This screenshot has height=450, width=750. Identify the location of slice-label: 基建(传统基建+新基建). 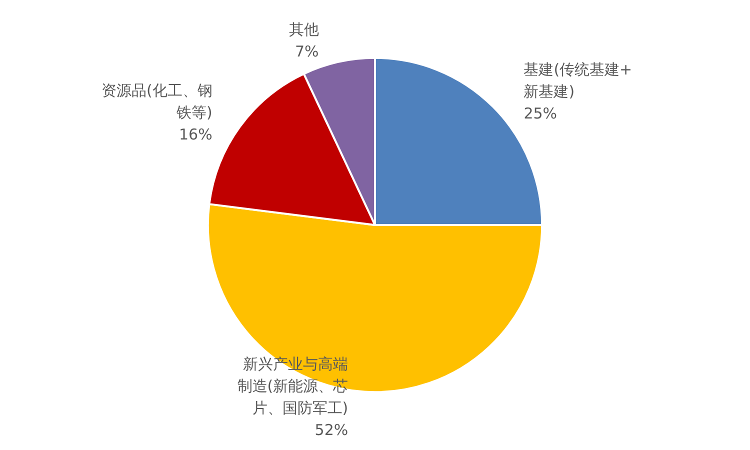
(578, 80).